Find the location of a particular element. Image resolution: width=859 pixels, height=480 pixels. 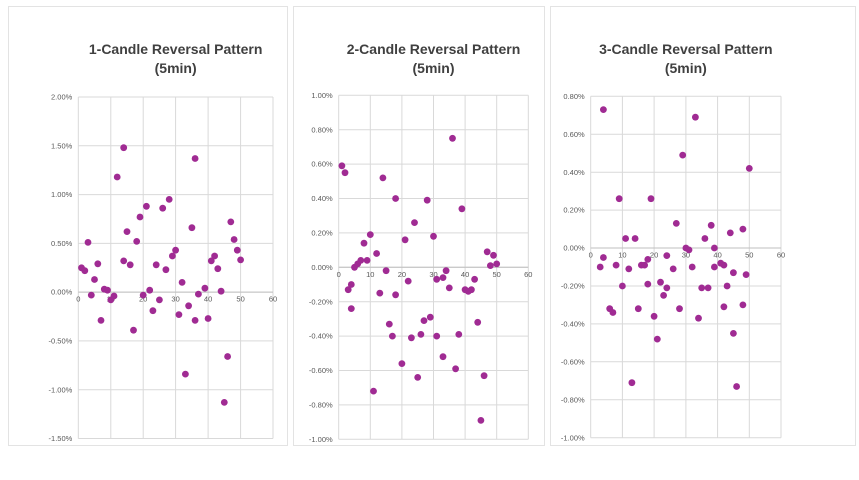

chart-title-line1: 3-Candle Reversal Pattern is located at coordinates (686, 49).